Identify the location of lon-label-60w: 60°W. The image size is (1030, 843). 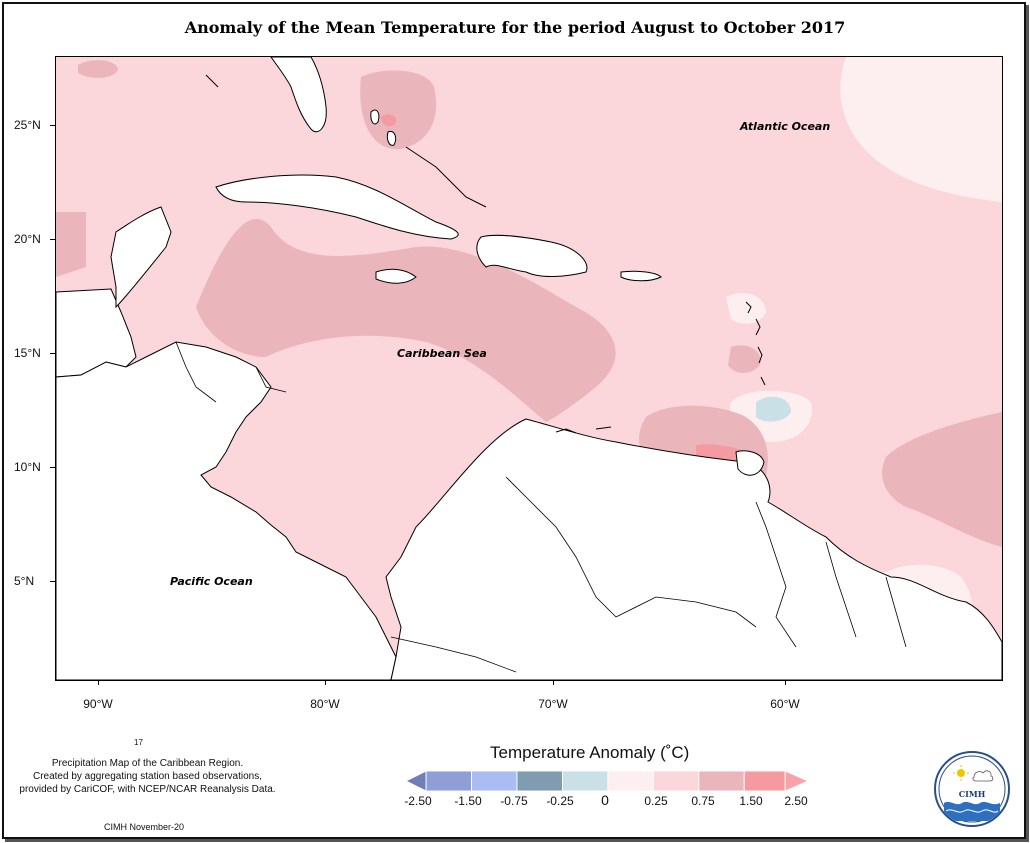
(785, 704).